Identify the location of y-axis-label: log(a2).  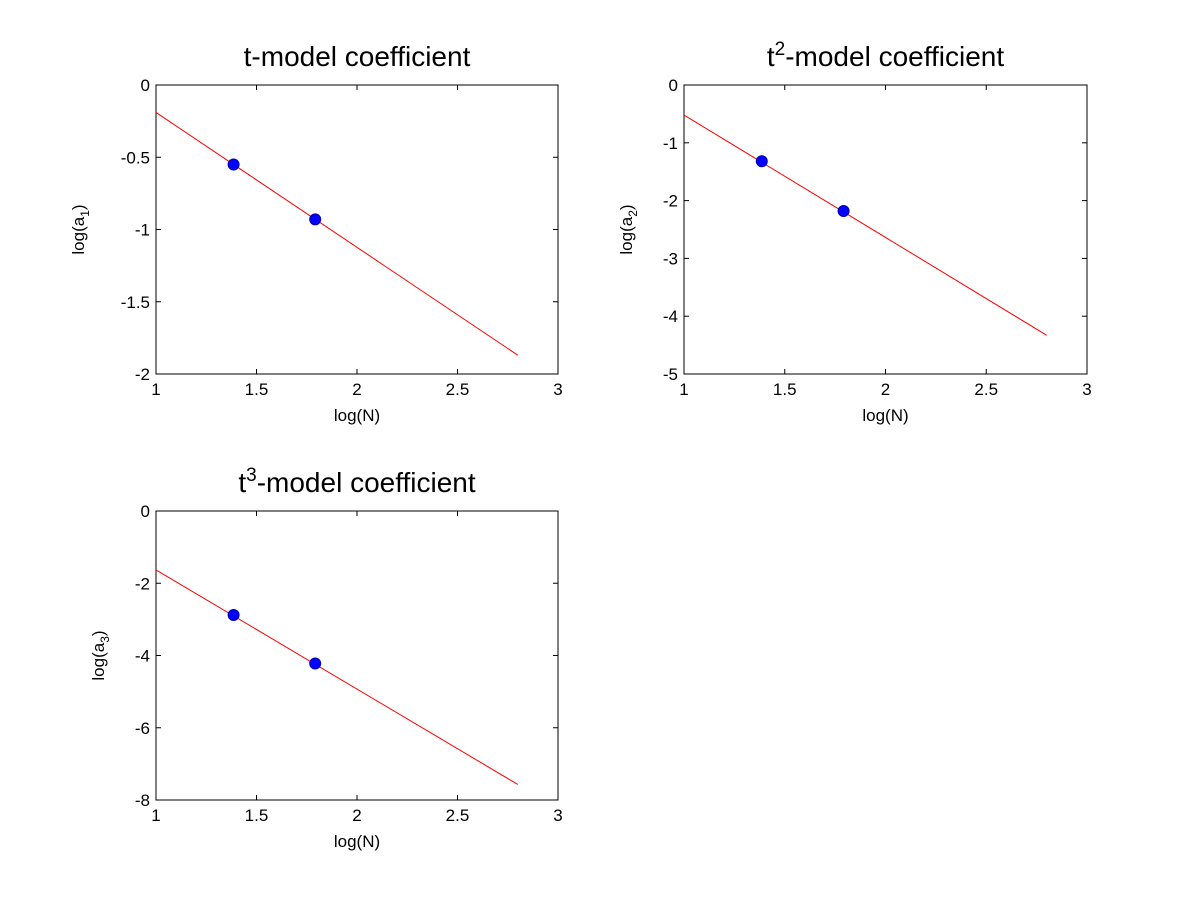
(628, 229).